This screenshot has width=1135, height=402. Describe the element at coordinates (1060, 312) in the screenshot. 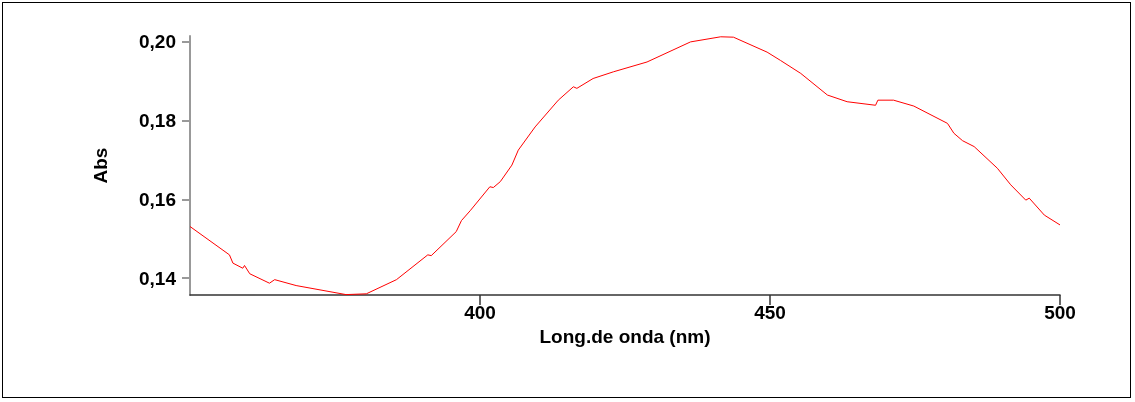

I see `x-tick-label: 500` at that location.